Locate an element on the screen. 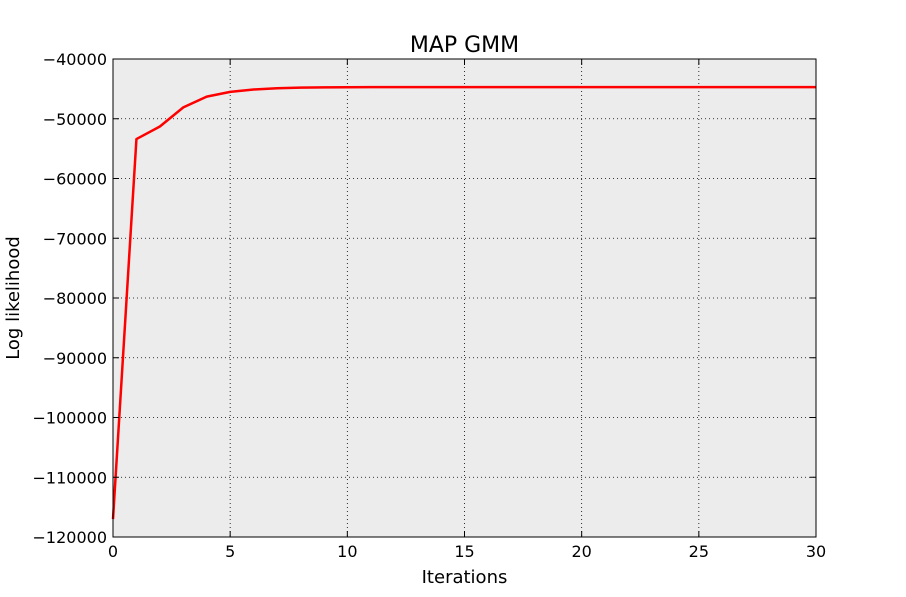 This screenshot has width=906, height=597. x-tick-label: 5 is located at coordinates (230, 551).